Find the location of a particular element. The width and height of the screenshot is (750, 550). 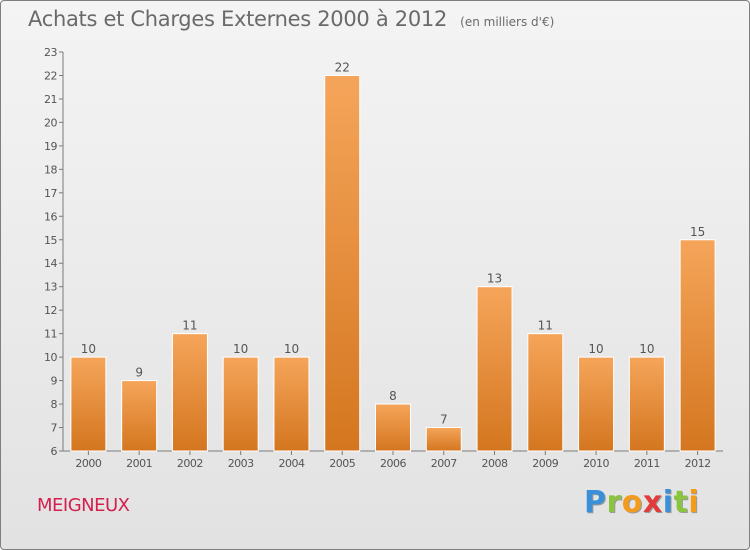

x-tick-label: 2012 is located at coordinates (698, 463).